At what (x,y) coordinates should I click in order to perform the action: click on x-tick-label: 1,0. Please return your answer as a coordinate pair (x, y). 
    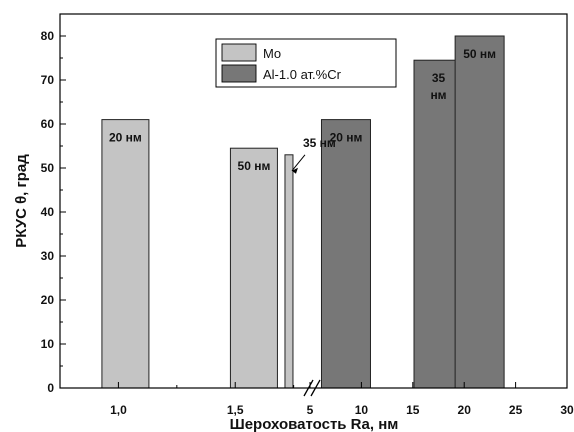
    Looking at the image, I should click on (118, 410).